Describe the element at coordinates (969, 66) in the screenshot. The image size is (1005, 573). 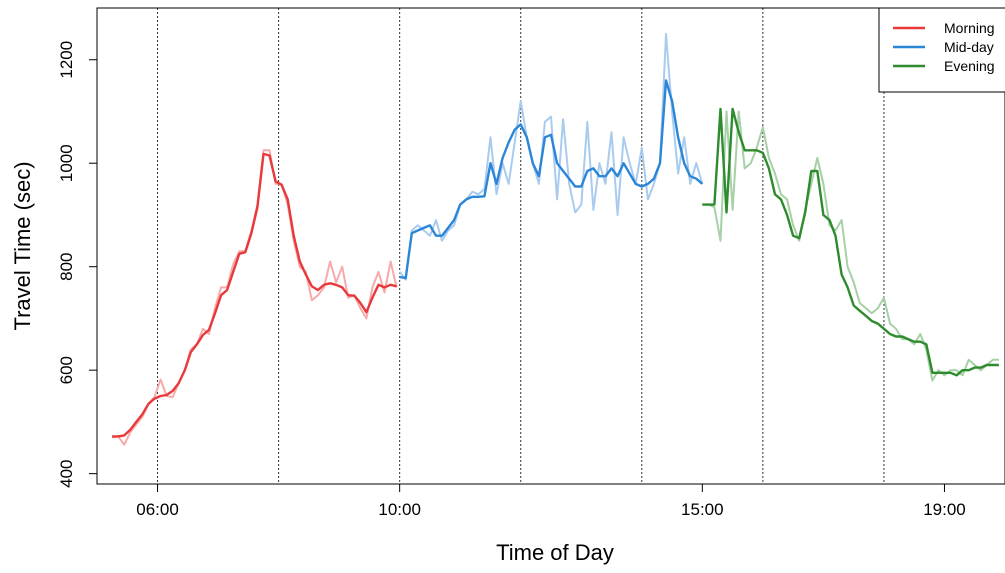
I see `legend-label-2: Evening` at that location.